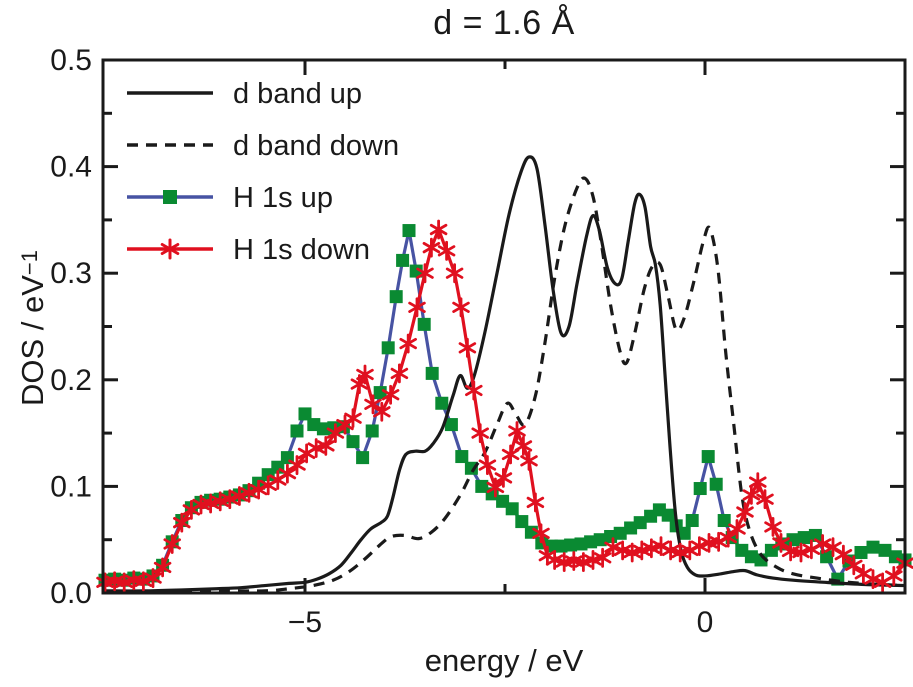  I want to click on legend-marker-square, so click(170, 197).